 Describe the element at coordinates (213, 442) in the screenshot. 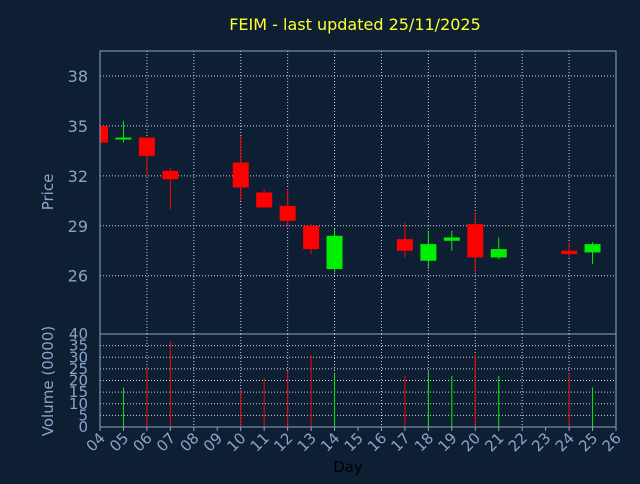

I see `x-tick-label: 09` at that location.